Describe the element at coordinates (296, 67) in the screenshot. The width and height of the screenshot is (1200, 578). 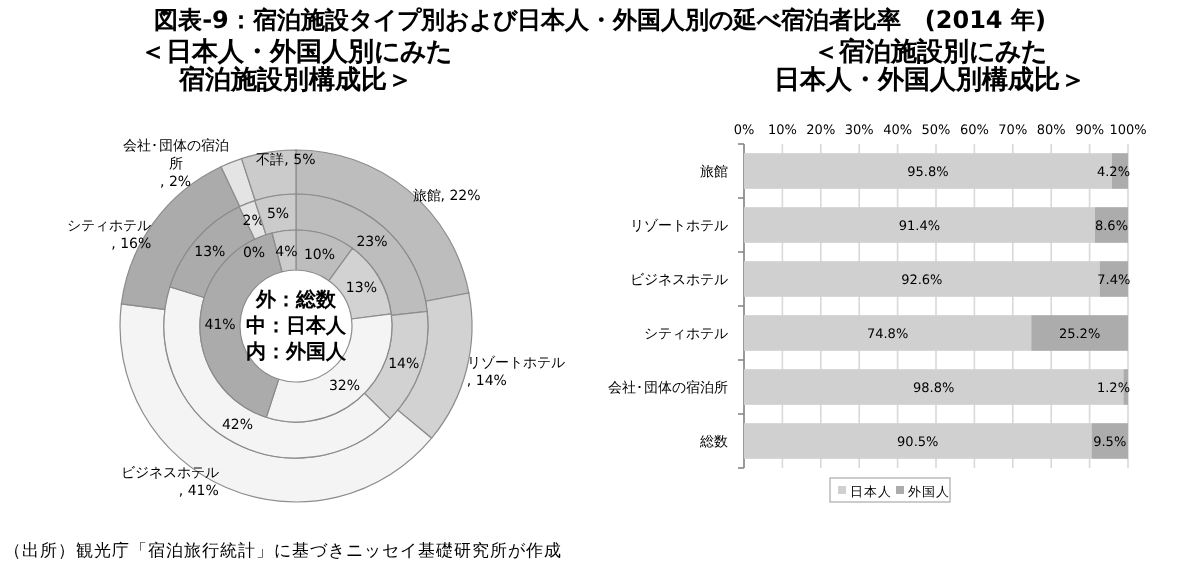
I see `chart-subtitle: ＜日本人・外国人別にみた宿泊施設別構成比＞` at that location.